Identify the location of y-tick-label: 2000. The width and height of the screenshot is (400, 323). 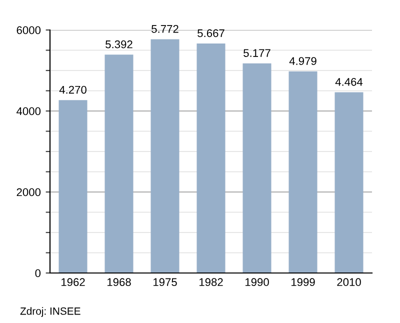
(28, 192).